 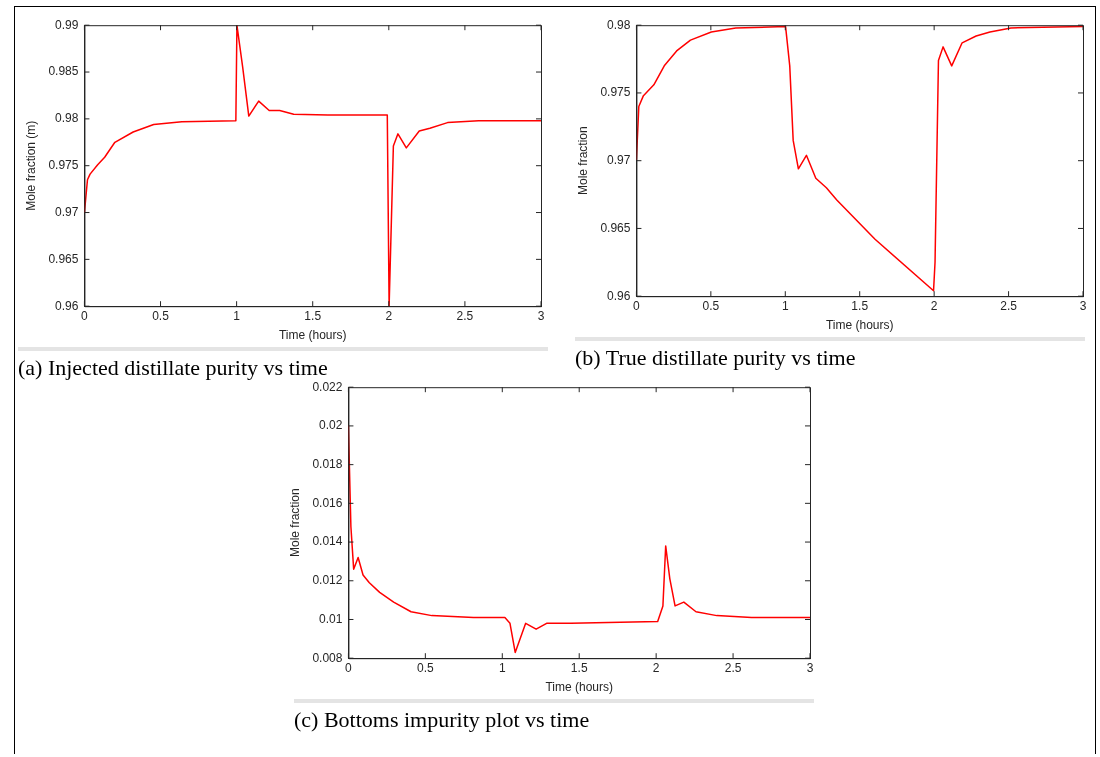 I want to click on y-tick-label: 0.99, so click(x=67, y=24).